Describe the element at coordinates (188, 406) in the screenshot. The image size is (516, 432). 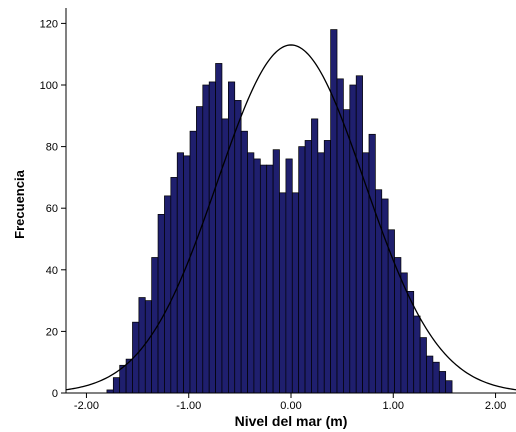
I see `x-tick-label: -1.00` at that location.